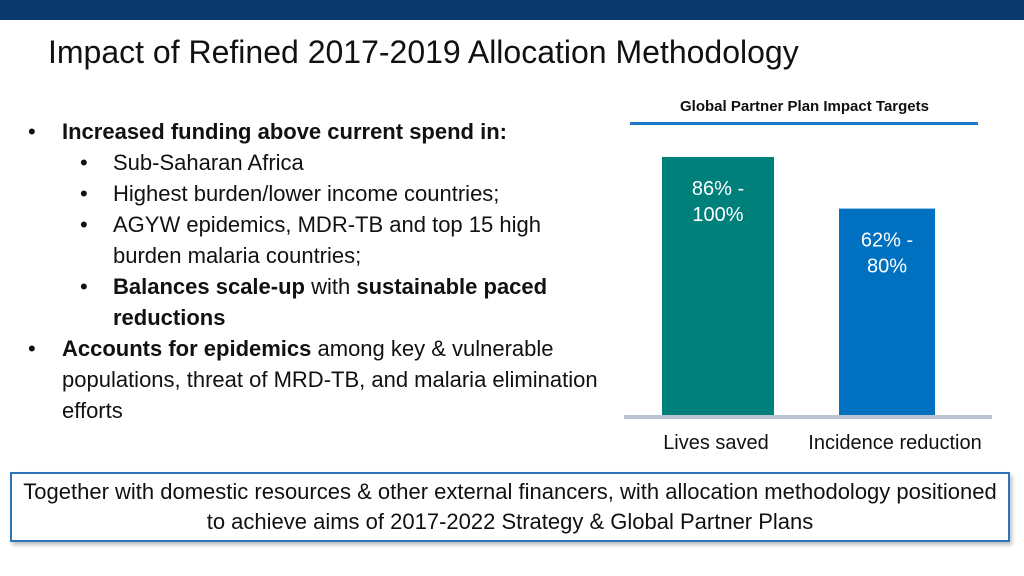 This screenshot has width=1024, height=576. What do you see at coordinates (313, 193) in the screenshot?
I see `sub-bullet-item: Highest burden/lower income countries;` at bounding box center [313, 193].